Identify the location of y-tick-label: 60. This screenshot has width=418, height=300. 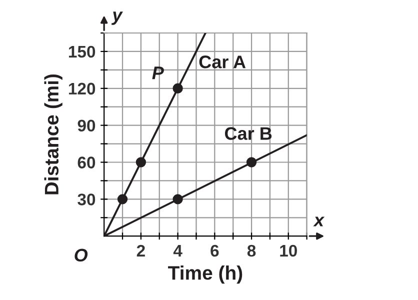
(87, 162).